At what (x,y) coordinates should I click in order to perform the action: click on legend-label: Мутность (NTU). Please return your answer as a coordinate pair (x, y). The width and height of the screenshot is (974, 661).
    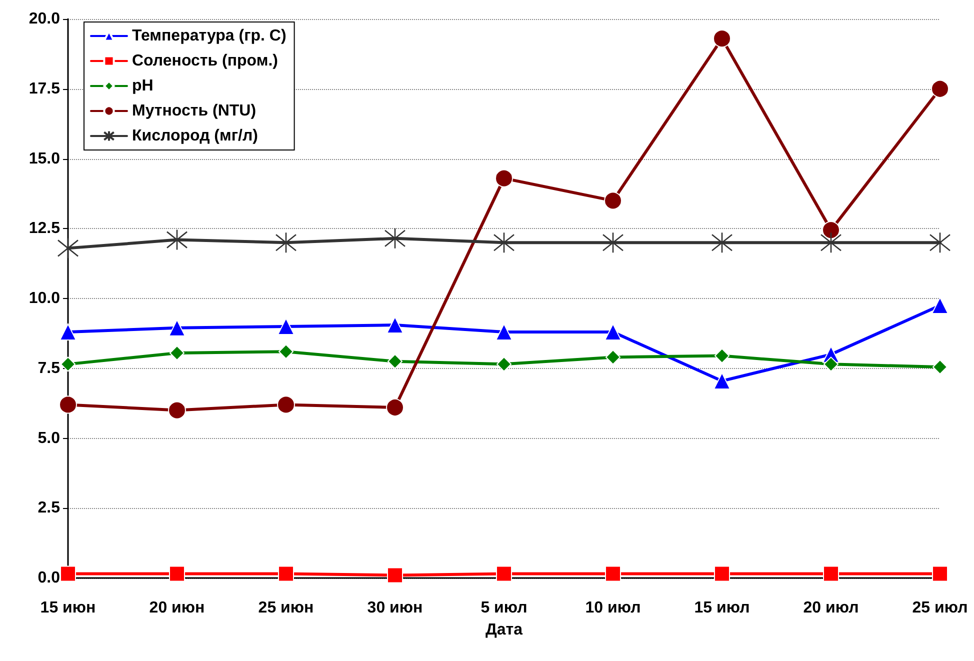
    Looking at the image, I should click on (194, 111).